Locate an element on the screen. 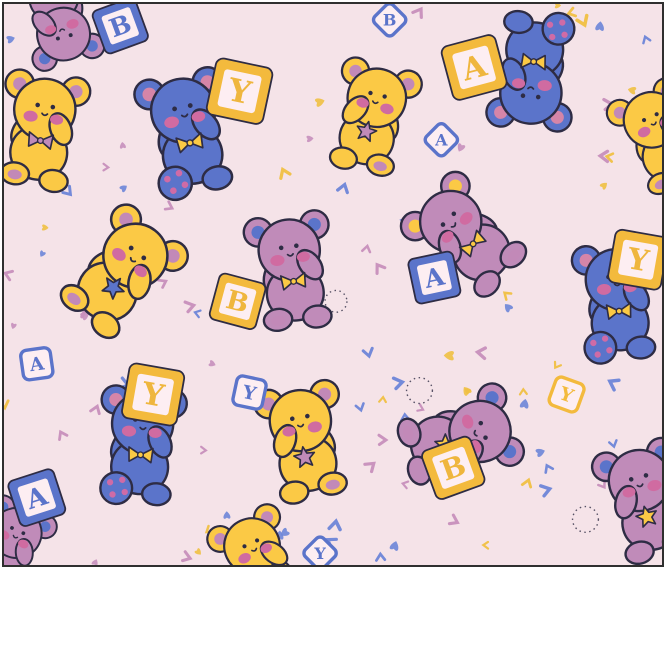 This screenshot has width=666, height=668. svg-text: B is located at coordinates (390, 20).